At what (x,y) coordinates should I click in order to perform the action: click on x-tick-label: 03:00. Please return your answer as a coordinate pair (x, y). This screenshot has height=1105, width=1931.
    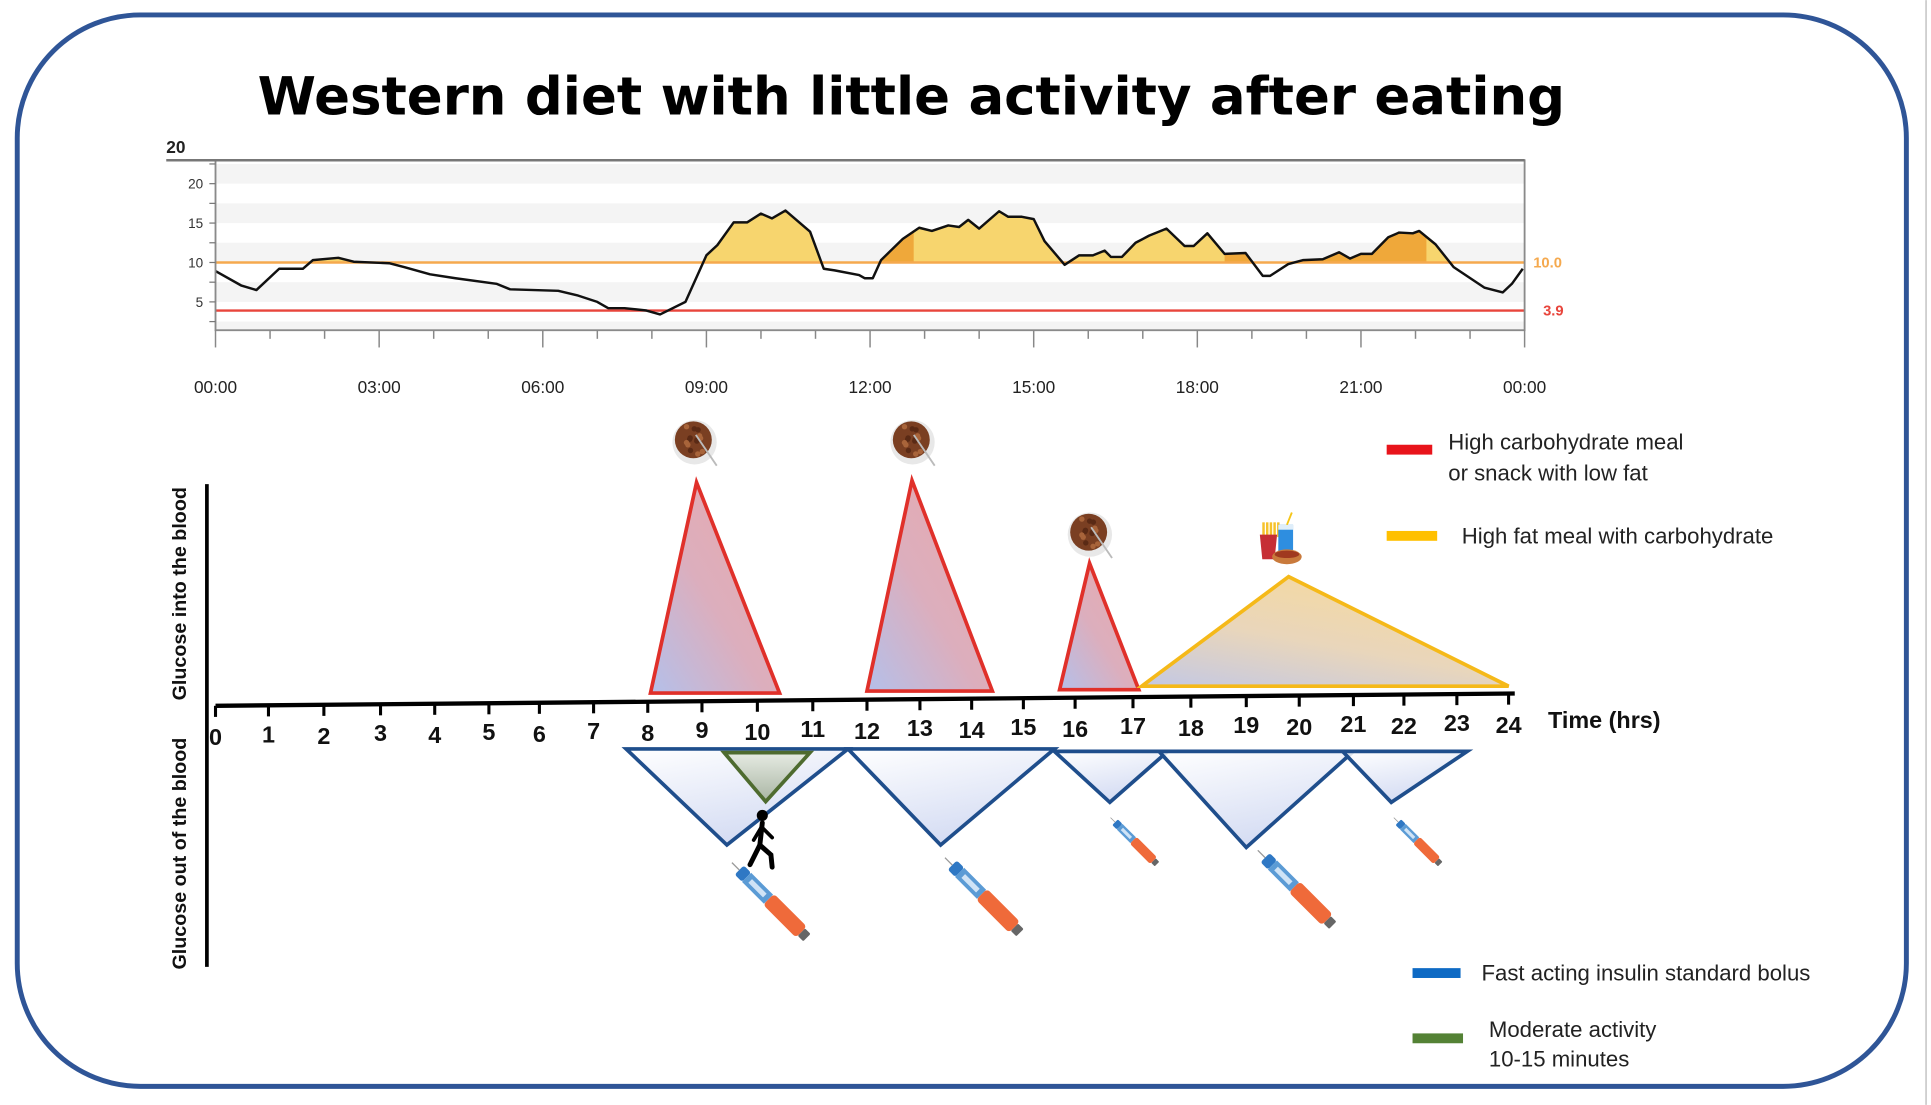
    Looking at the image, I should click on (379, 387).